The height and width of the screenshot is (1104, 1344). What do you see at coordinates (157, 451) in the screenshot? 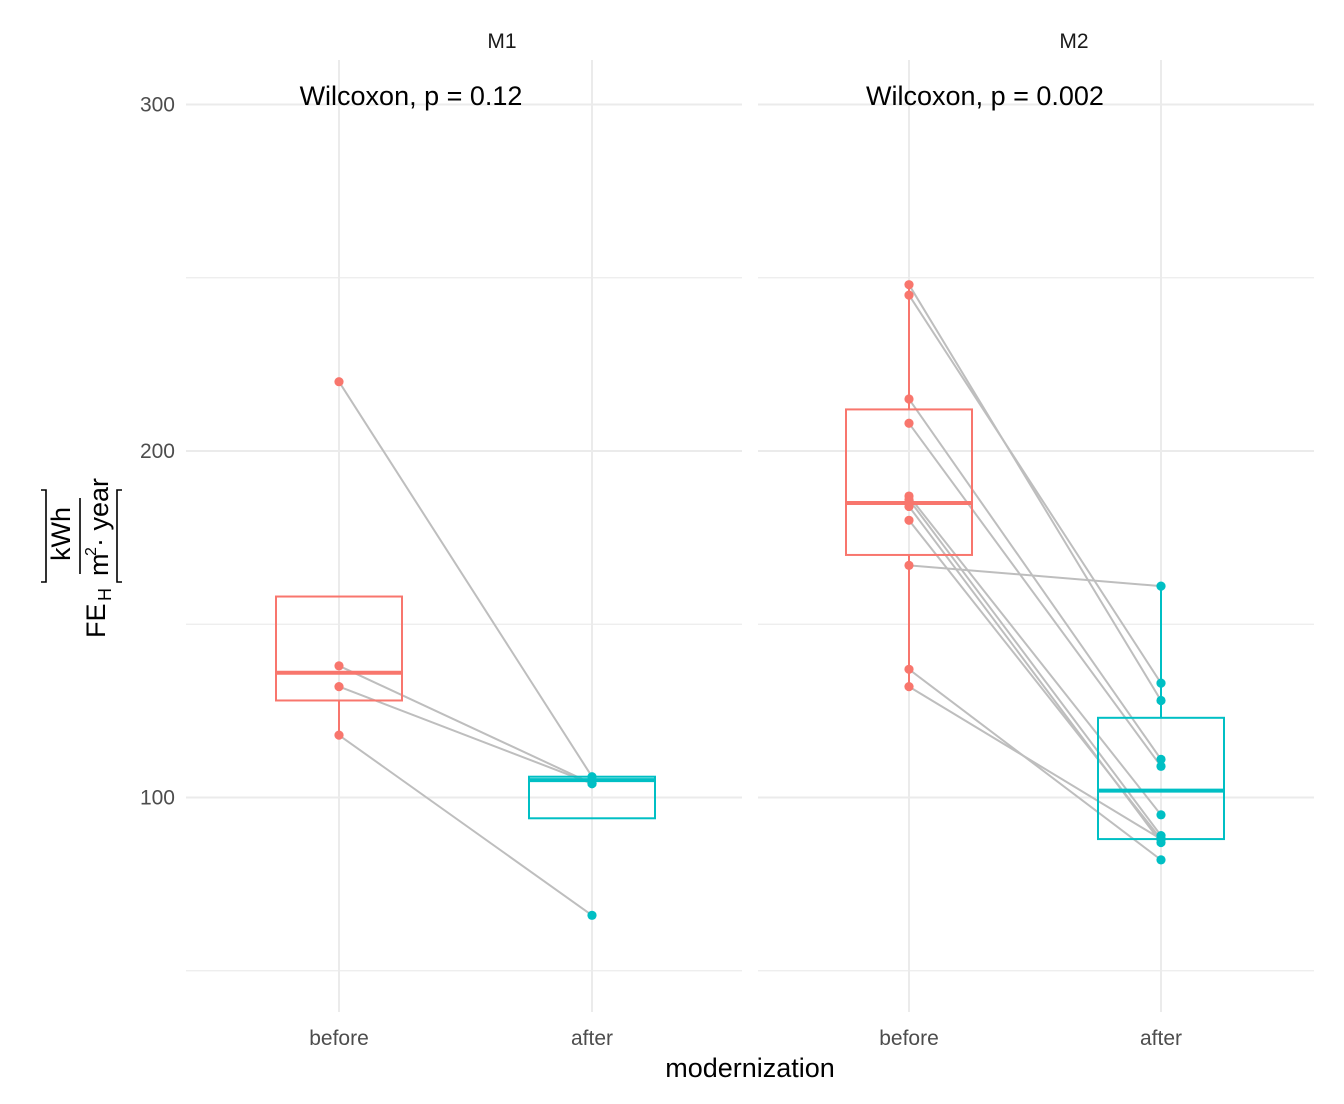
I see `y-tick-label: 200` at bounding box center [157, 451].